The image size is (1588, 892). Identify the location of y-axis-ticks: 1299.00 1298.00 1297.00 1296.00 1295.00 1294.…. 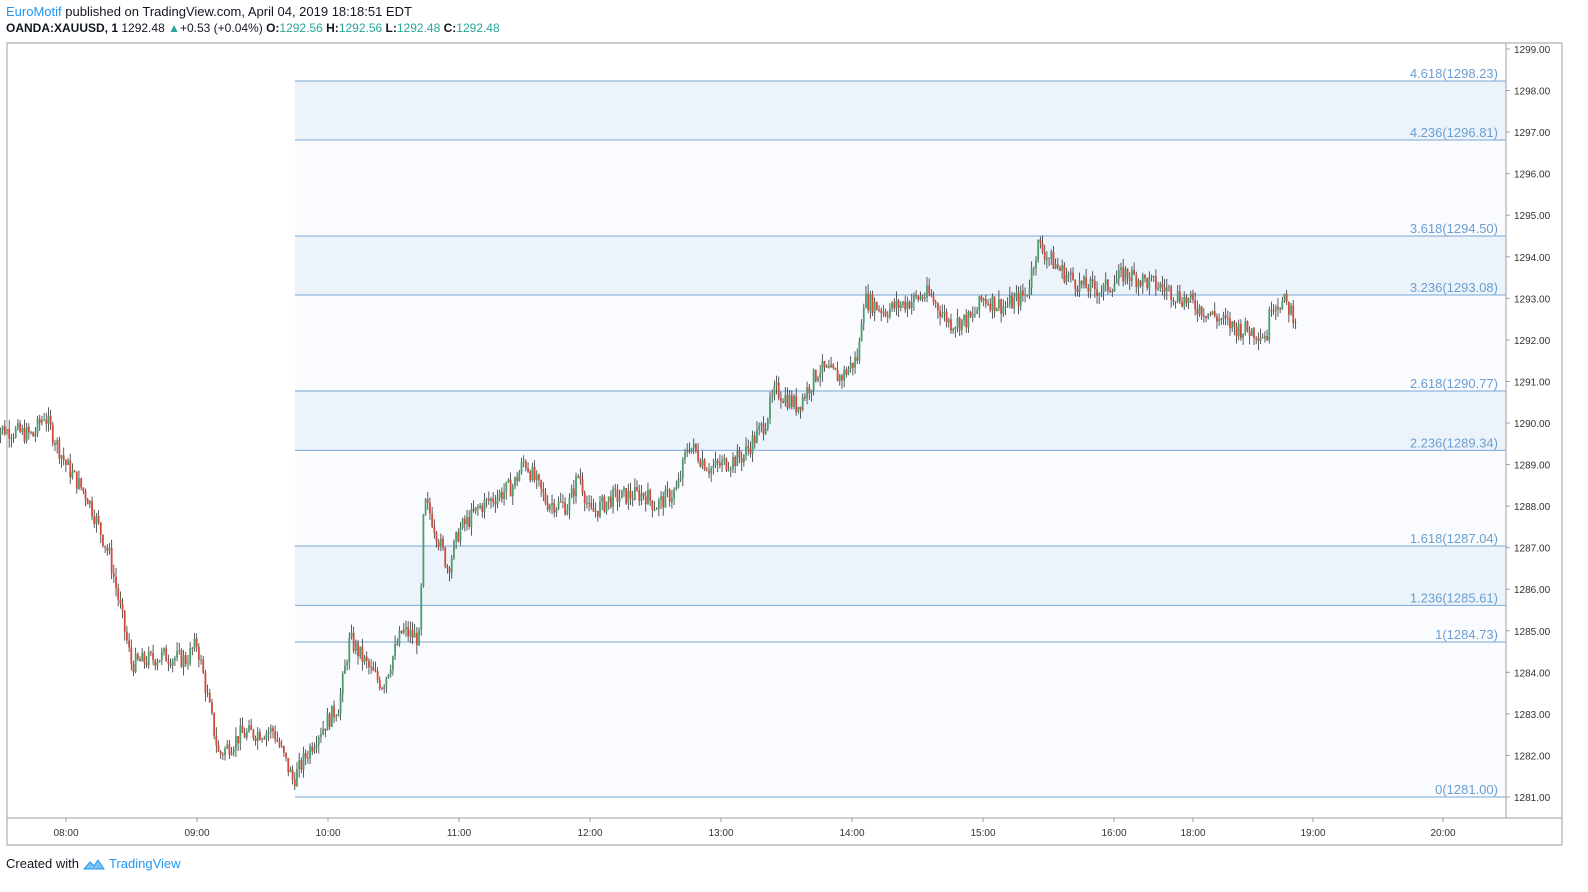
(1528, 424).